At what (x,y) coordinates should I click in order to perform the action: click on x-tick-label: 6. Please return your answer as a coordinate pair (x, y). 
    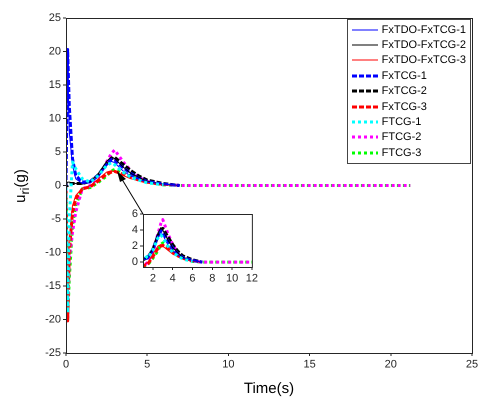
    Looking at the image, I should click on (192, 278).